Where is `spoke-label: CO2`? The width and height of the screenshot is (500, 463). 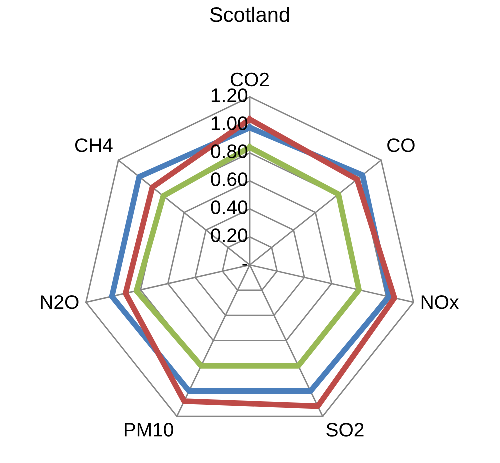
spoke-label: CO2 is located at coordinates (250, 79).